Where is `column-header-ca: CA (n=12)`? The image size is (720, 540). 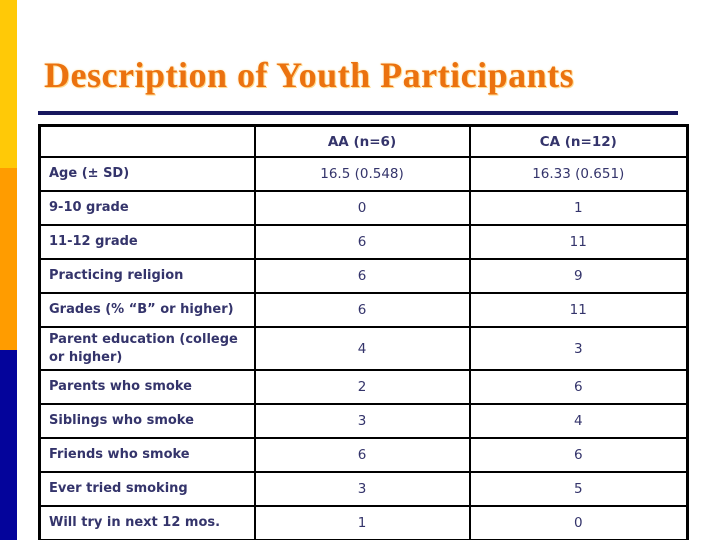 column-header-ca: CA (n=12) is located at coordinates (578, 141).